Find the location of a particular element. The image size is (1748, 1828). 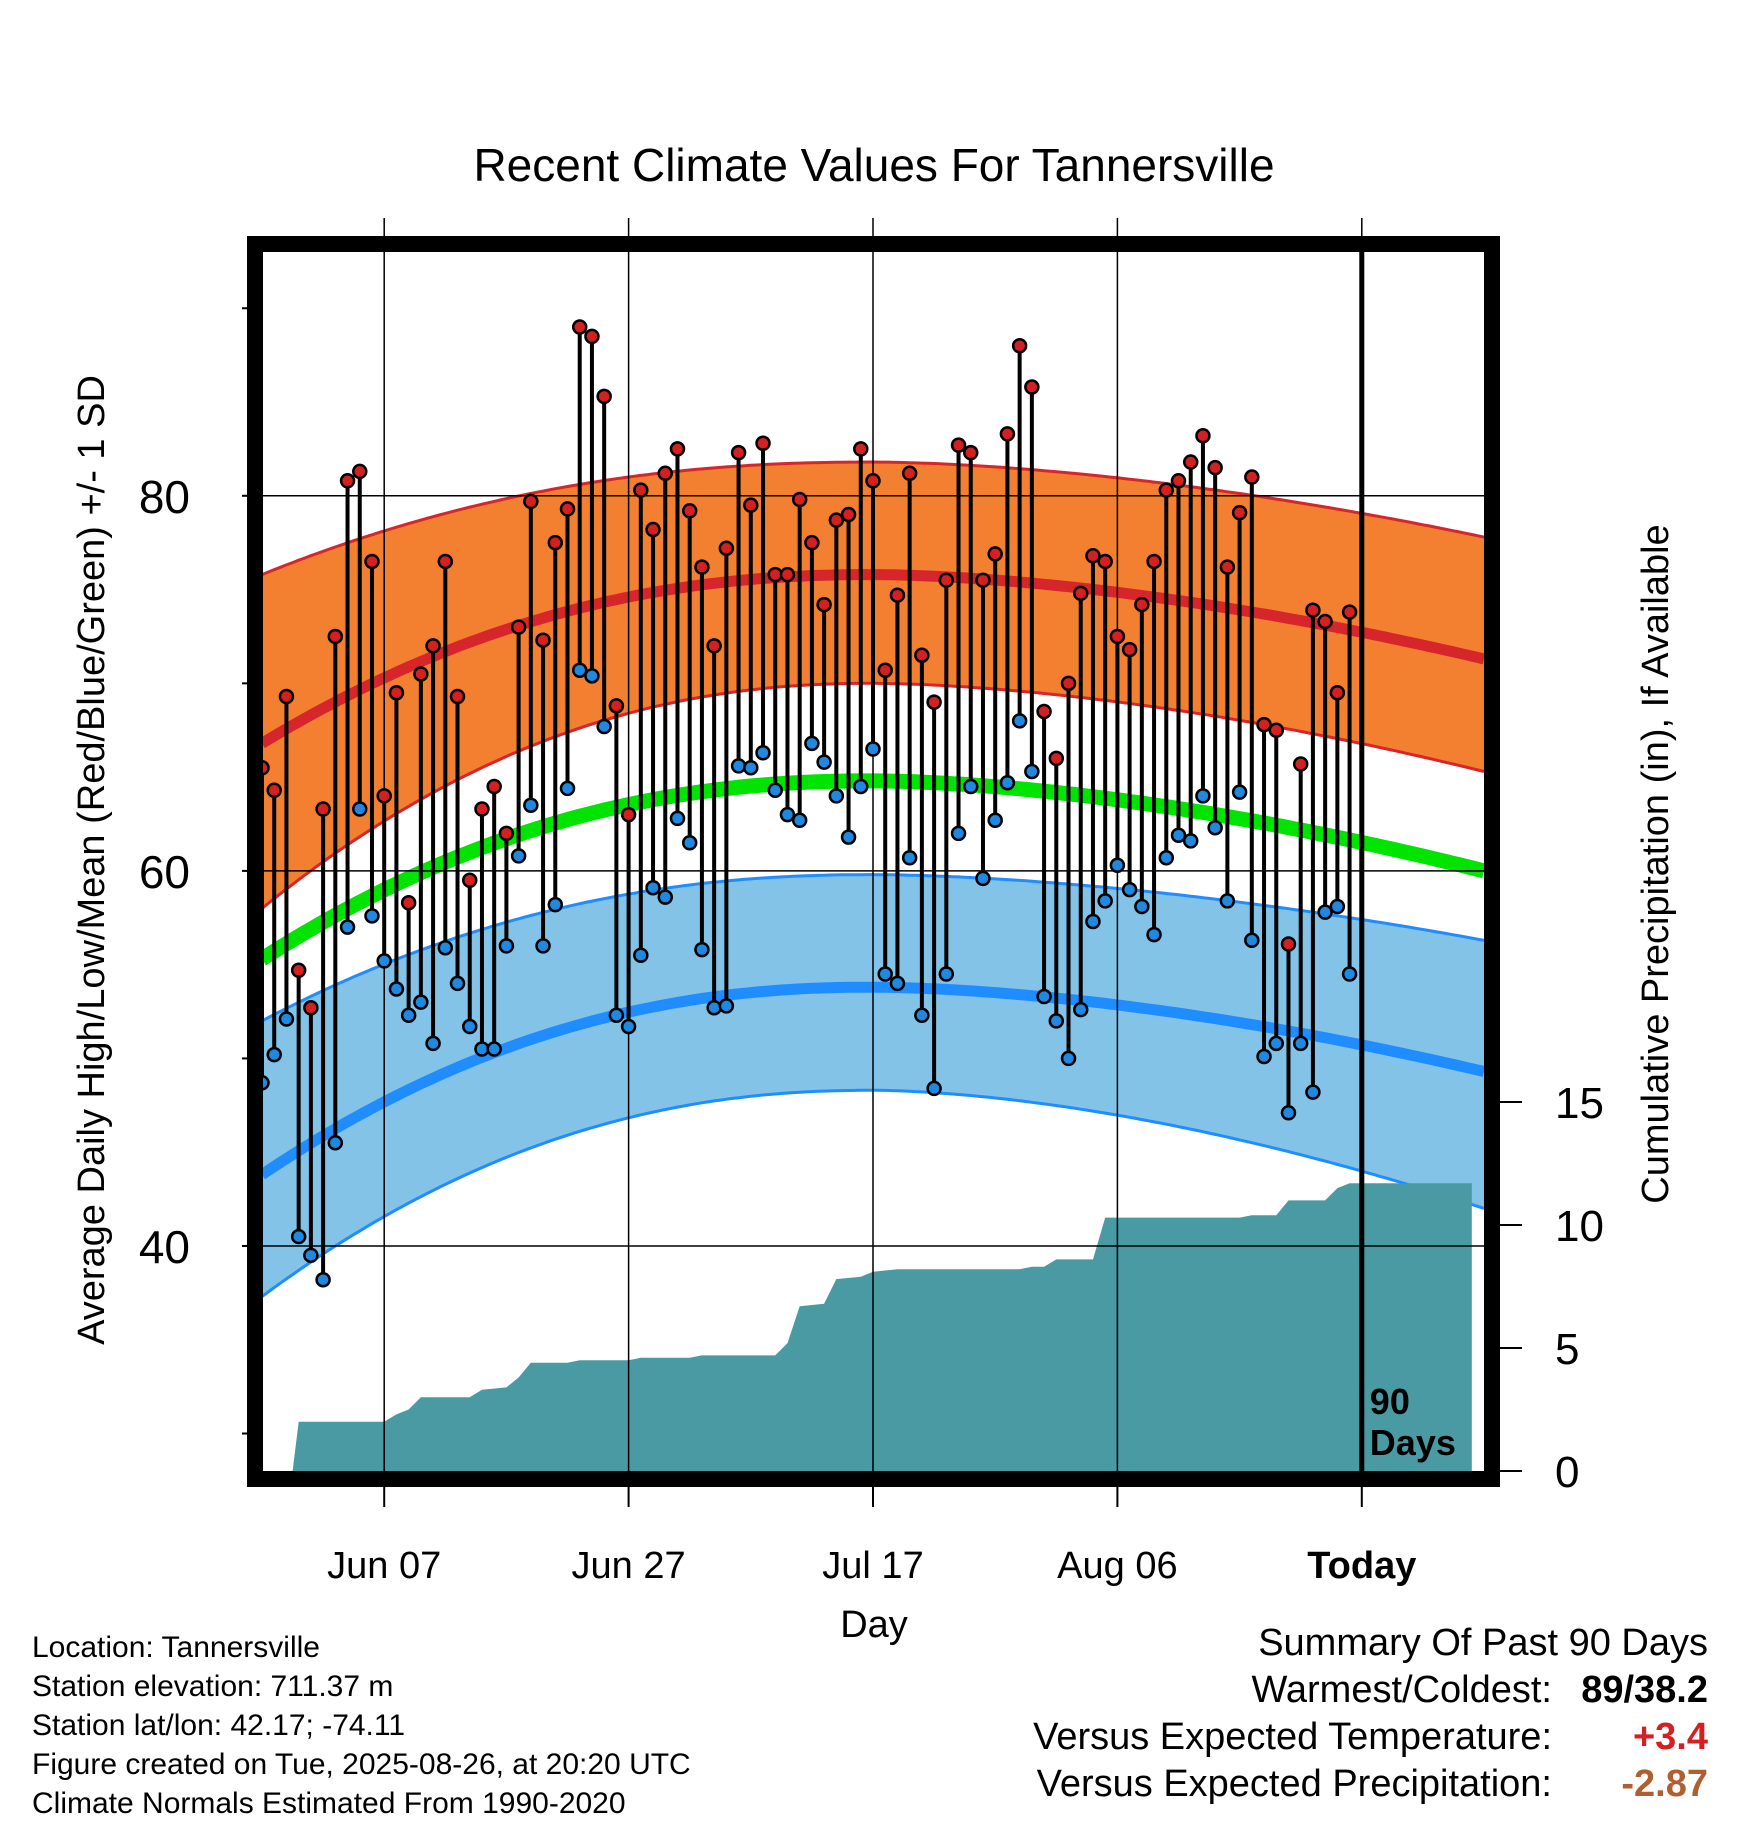

location-text: Location: Tannersville is located at coordinates (176, 1647).